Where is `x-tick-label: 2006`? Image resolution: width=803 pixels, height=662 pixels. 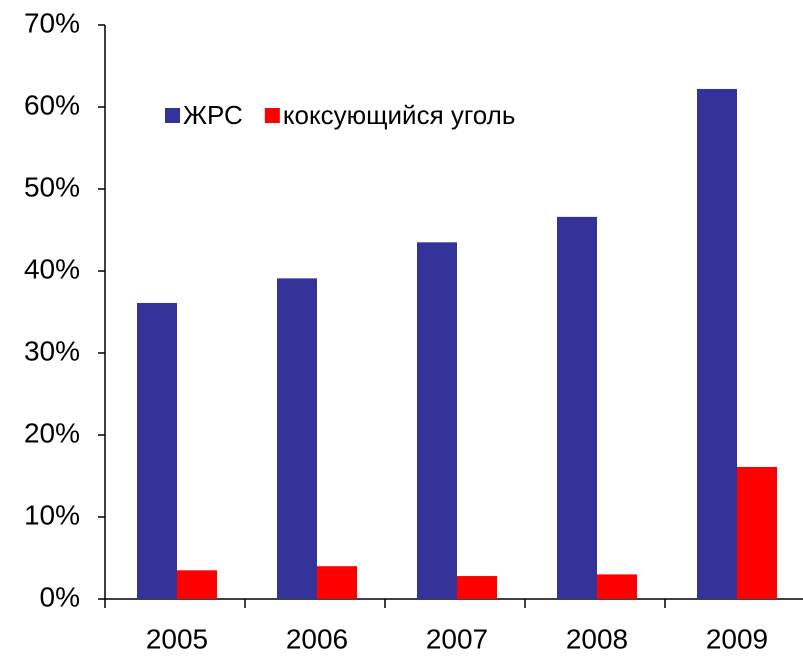 x-tick-label: 2006 is located at coordinates (317, 638).